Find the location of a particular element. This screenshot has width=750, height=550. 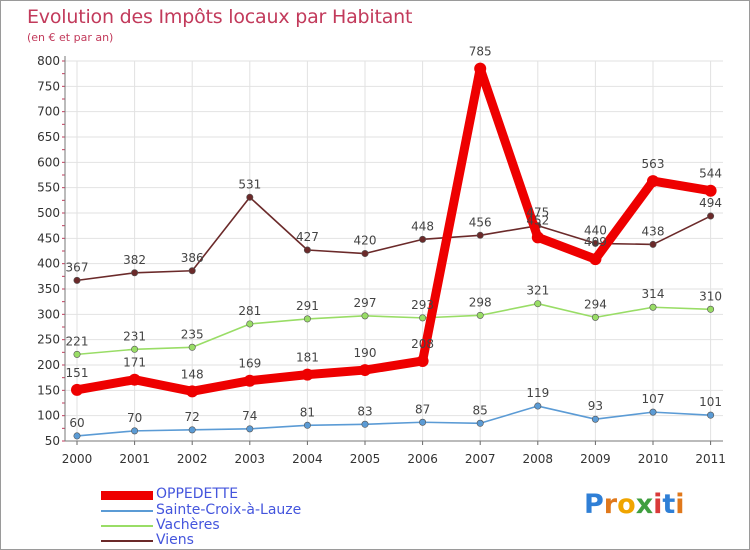

data-label-sainte-croix-a-lauze: 107 is located at coordinates (653, 399).